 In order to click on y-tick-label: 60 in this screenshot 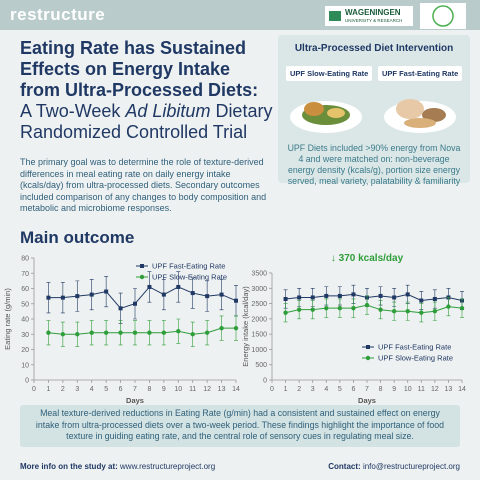, I will do `click(25, 289)`.